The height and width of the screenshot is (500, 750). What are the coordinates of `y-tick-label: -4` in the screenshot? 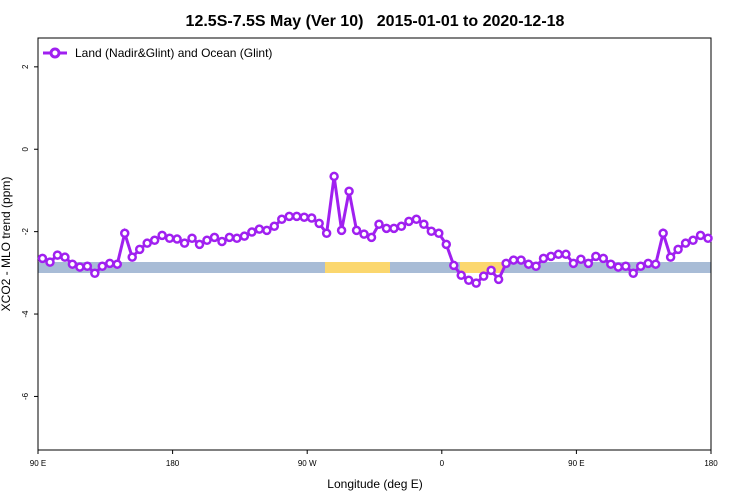 It's located at (25, 314).